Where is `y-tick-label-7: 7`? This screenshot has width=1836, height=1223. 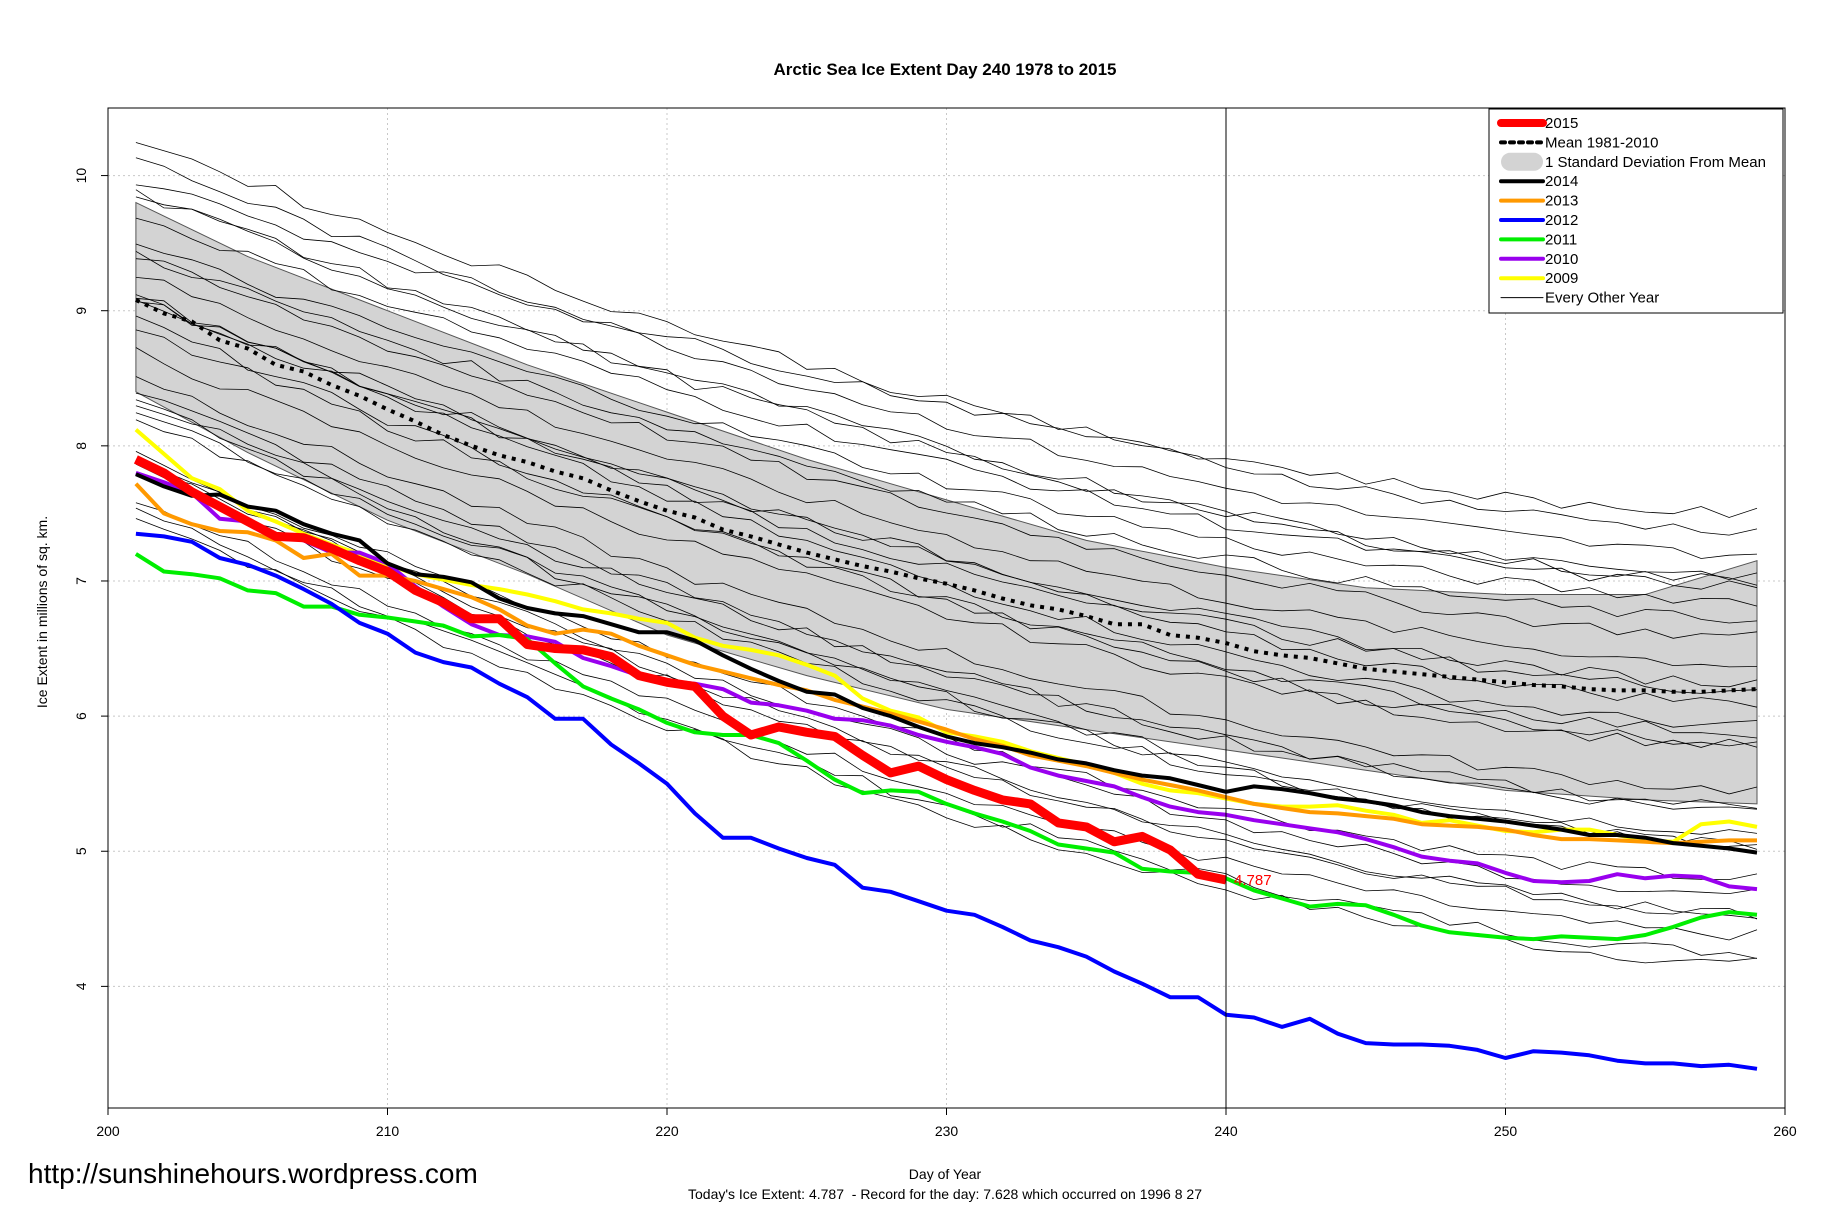
y-tick-label-7: 7 is located at coordinates (81, 581).